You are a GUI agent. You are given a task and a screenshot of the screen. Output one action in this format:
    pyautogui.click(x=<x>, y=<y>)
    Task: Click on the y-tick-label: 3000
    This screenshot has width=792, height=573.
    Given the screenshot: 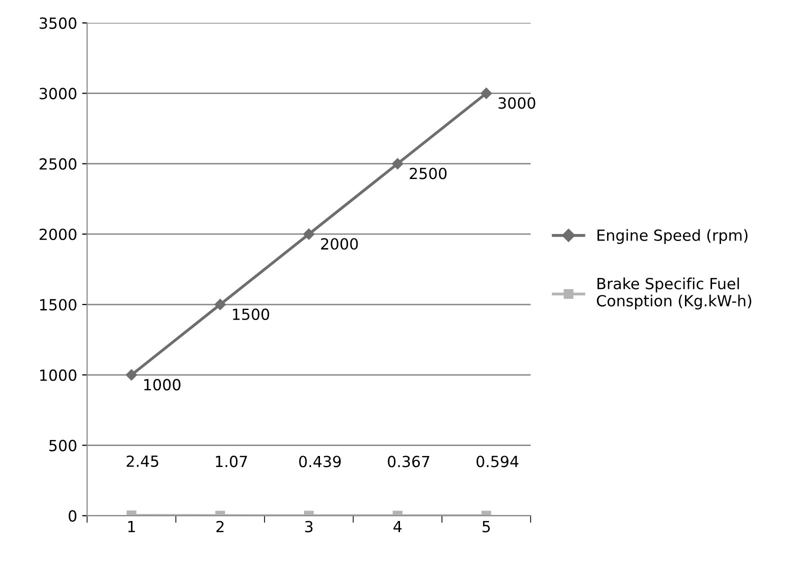 What is the action you would take?
    pyautogui.click(x=58, y=94)
    